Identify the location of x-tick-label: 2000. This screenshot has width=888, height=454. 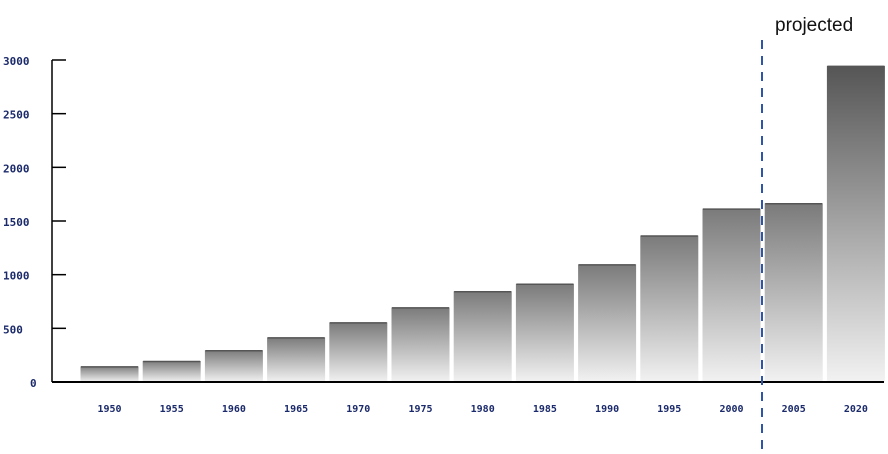
(731, 409).